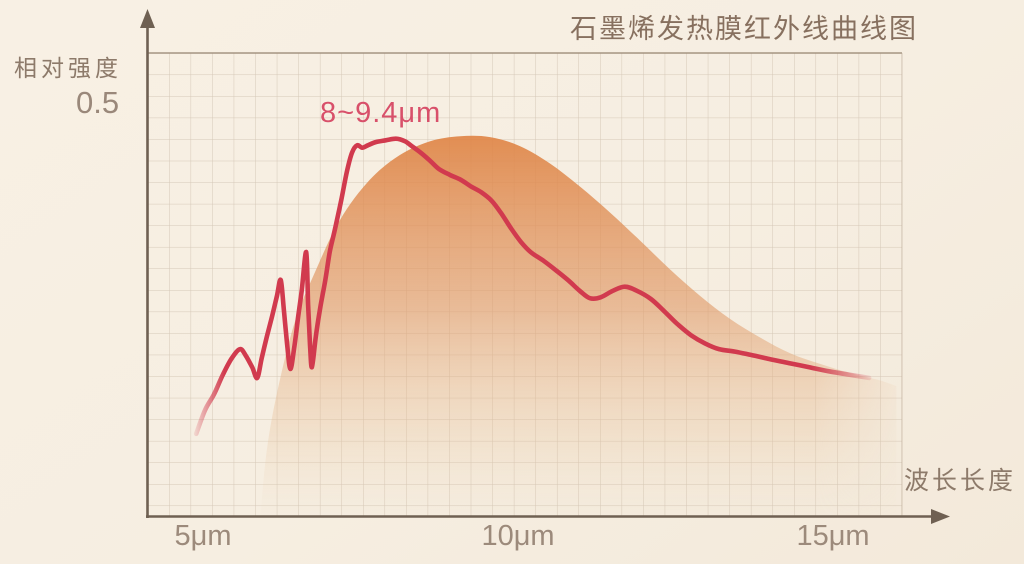 The height and width of the screenshot is (564, 1024). What do you see at coordinates (381, 113) in the screenshot?
I see `peak-range-annotation: 8~9.4μm` at bounding box center [381, 113].